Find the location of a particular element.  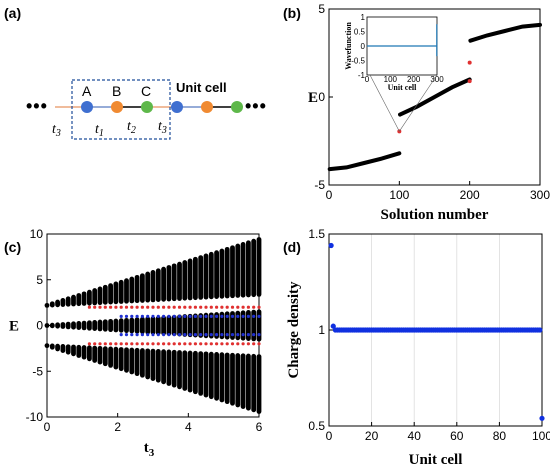

y-axis-label: E is located at coordinates (313, 98).